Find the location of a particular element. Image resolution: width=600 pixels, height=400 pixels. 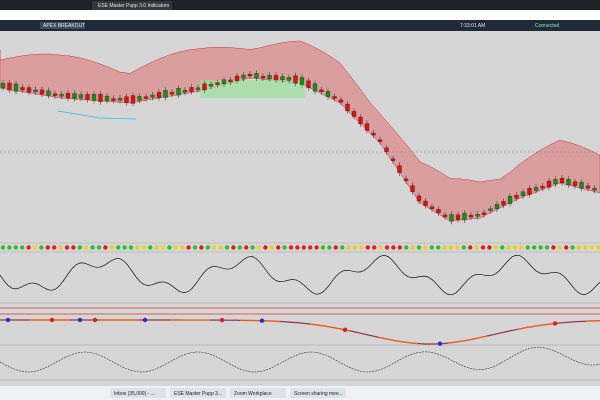

bottom-oscillator is located at coordinates (300, 360).